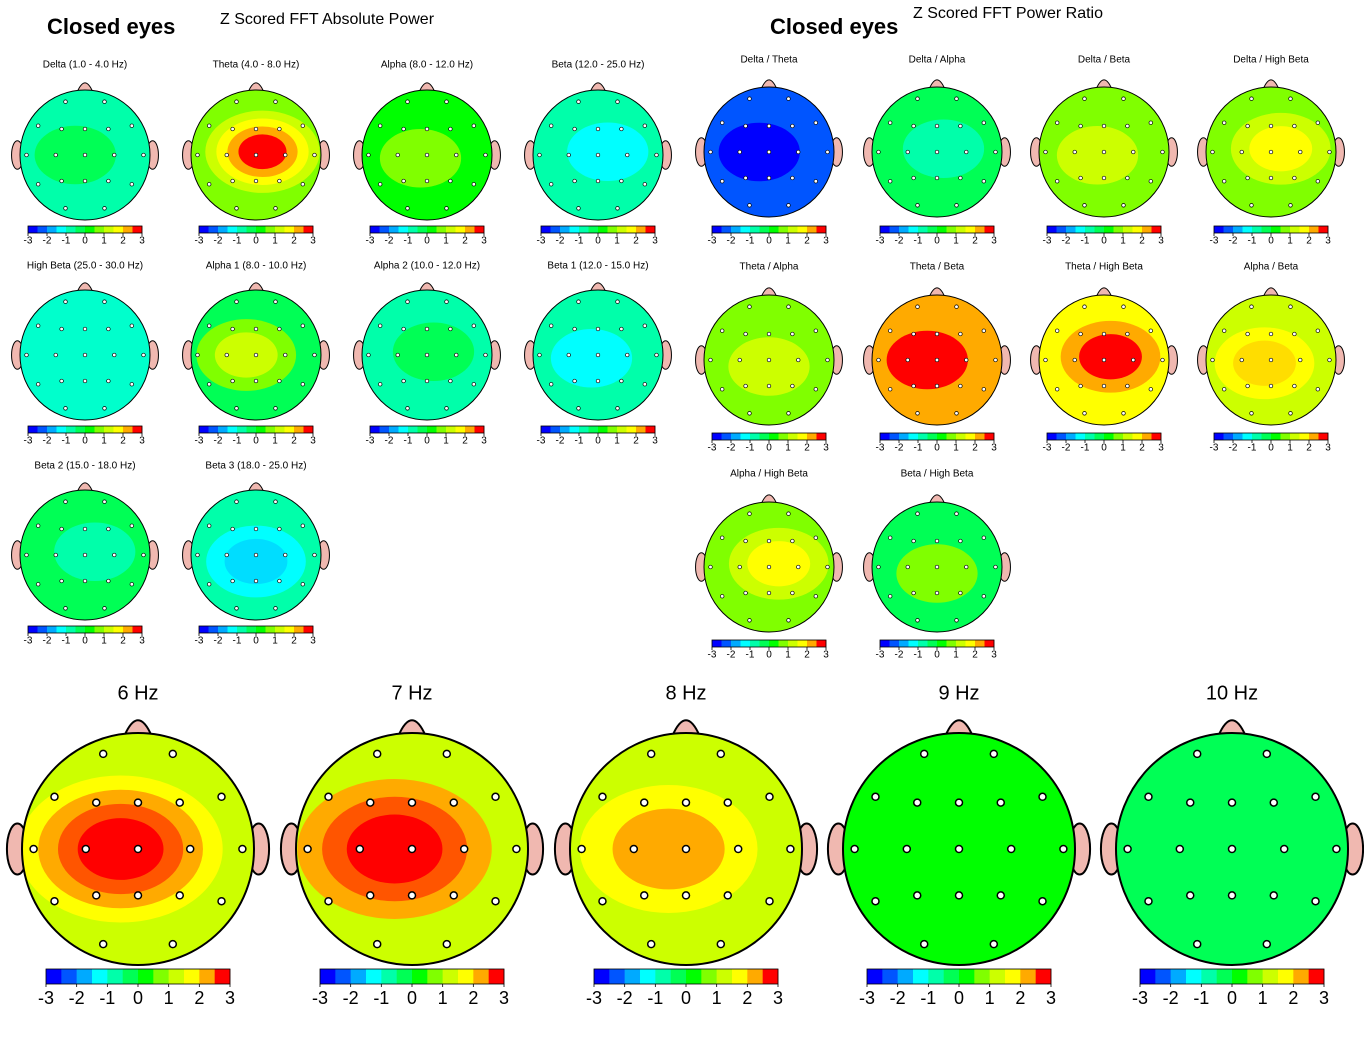 This screenshot has height=1038, width=1364. What do you see at coordinates (256, 266) in the screenshot?
I see `map-label: Alpha 1 (8.0 - 10.0 Hz)` at bounding box center [256, 266].